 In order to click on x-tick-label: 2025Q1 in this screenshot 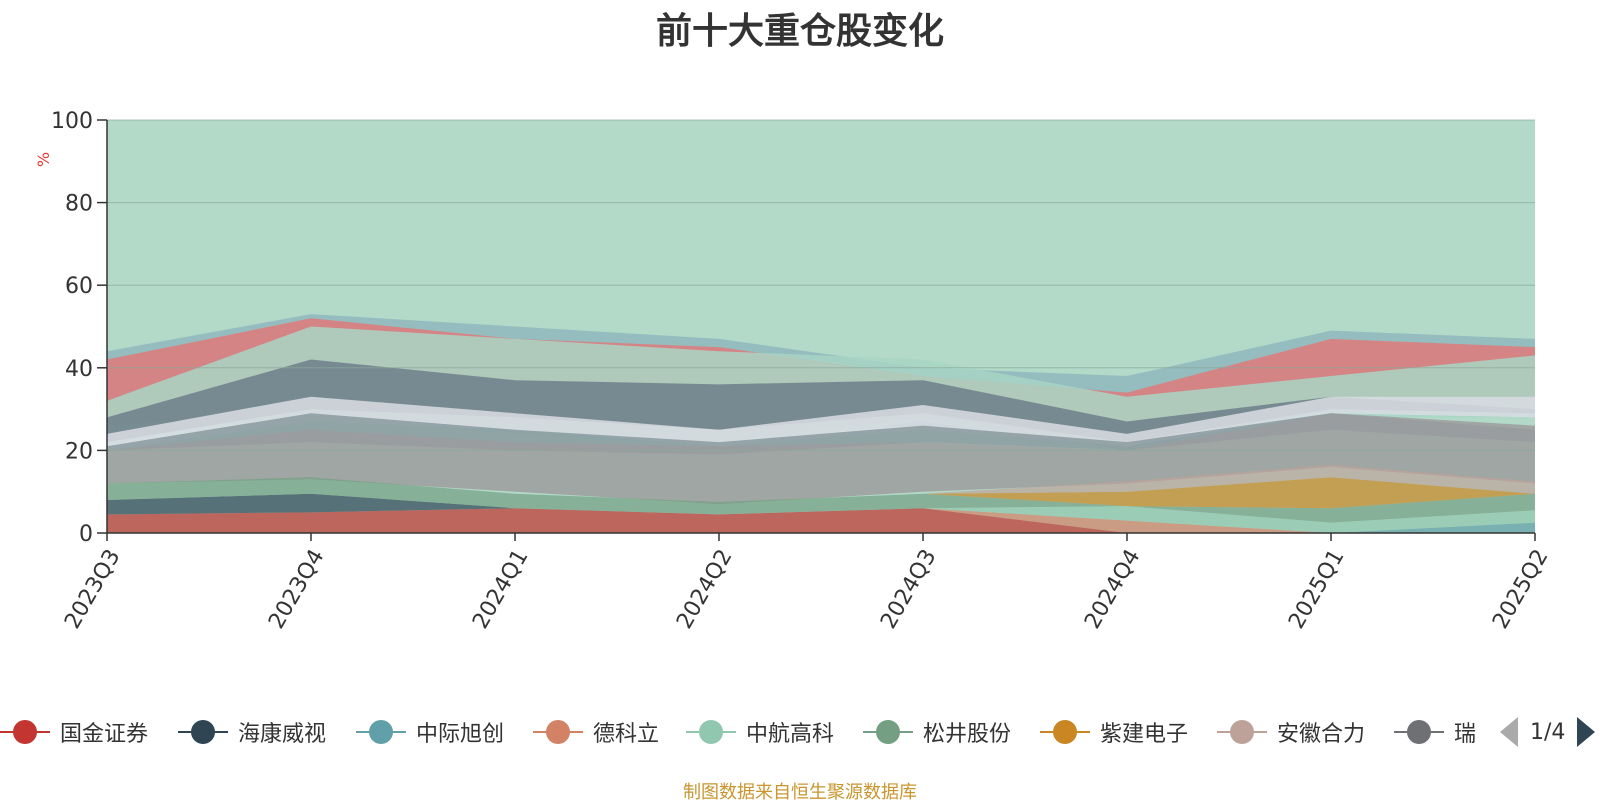, I will do `click(1316, 589)`.